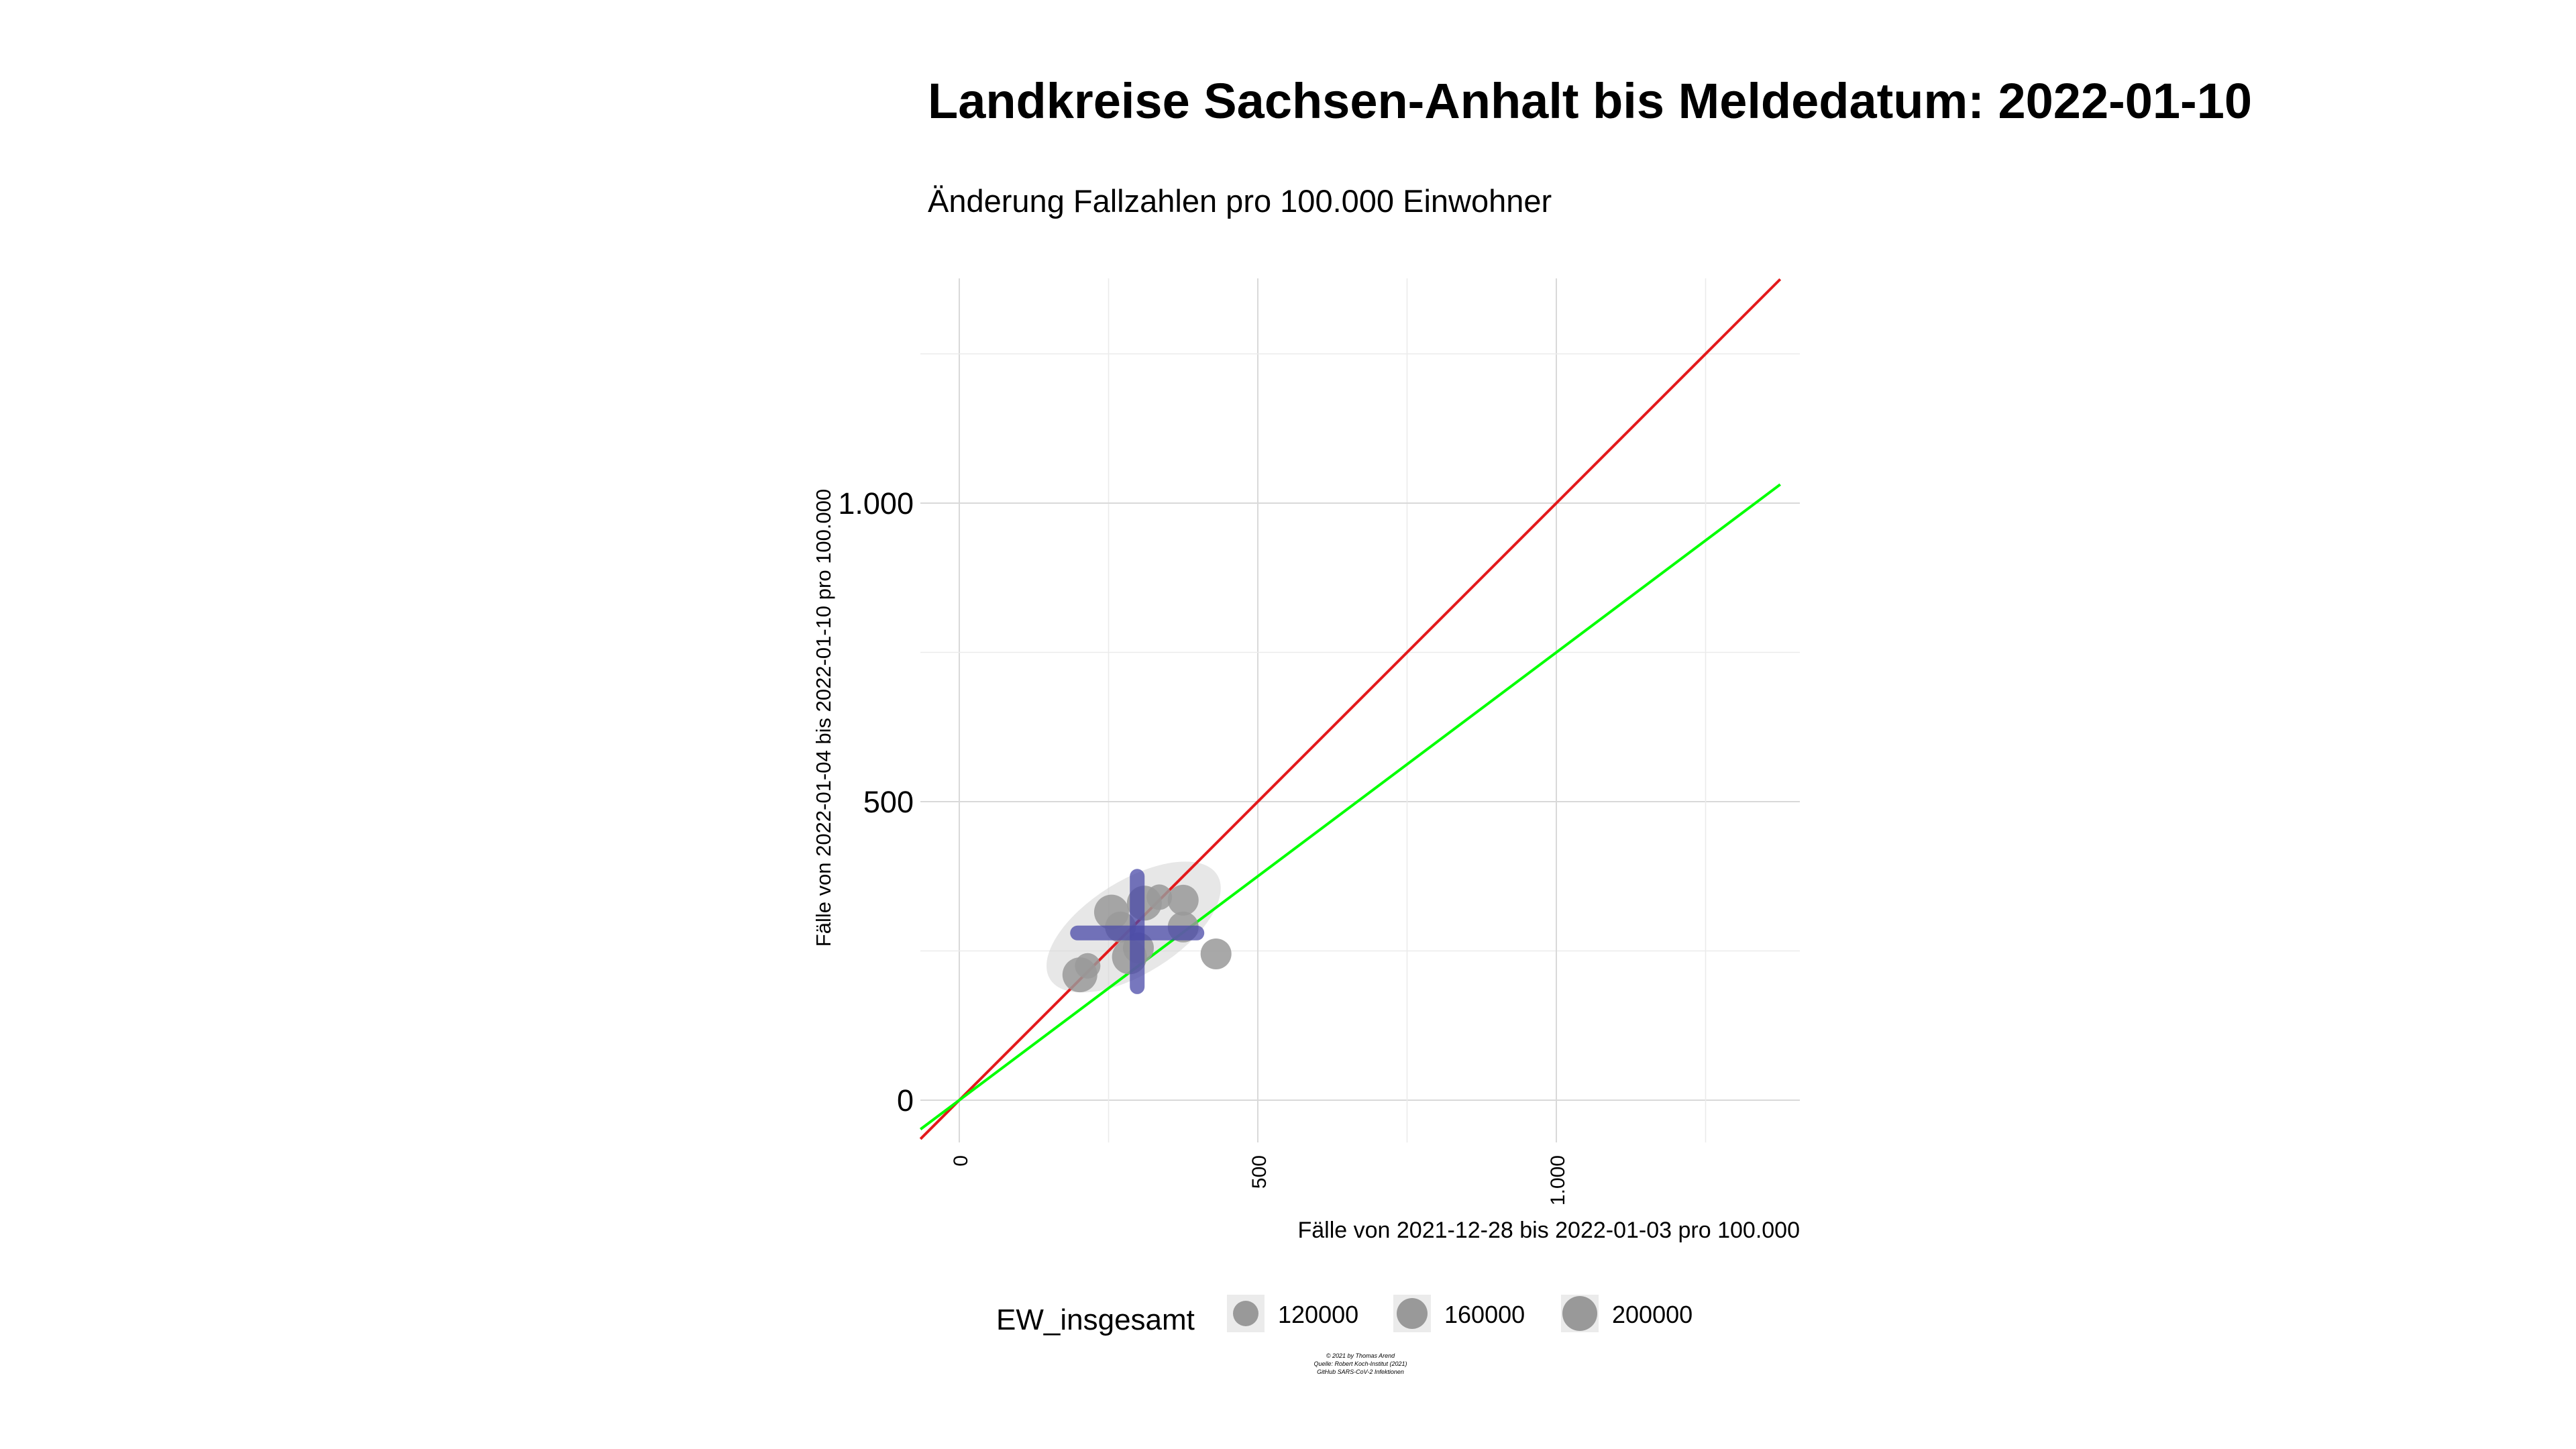  What do you see at coordinates (1360, 1363) in the screenshot?
I see `credit-source: Quelle: Robert Koch-Institut (2021)` at bounding box center [1360, 1363].